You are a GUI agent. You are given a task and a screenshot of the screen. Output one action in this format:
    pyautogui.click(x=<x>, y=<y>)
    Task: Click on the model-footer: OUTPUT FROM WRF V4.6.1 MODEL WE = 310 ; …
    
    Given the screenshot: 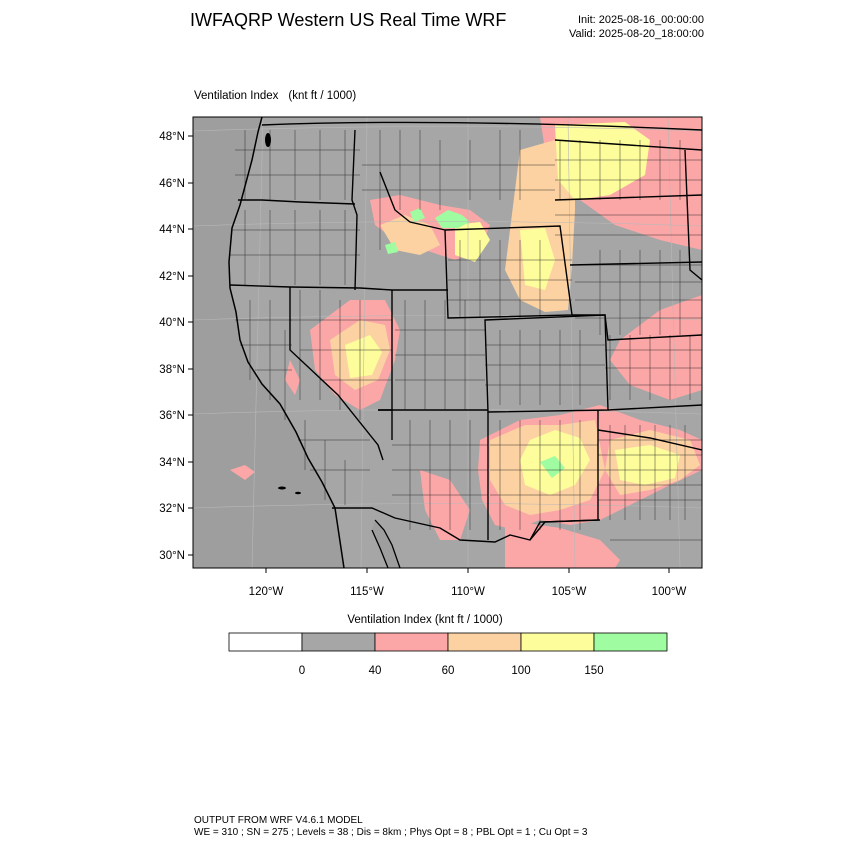 What is the action you would take?
    pyautogui.click(x=390, y=827)
    